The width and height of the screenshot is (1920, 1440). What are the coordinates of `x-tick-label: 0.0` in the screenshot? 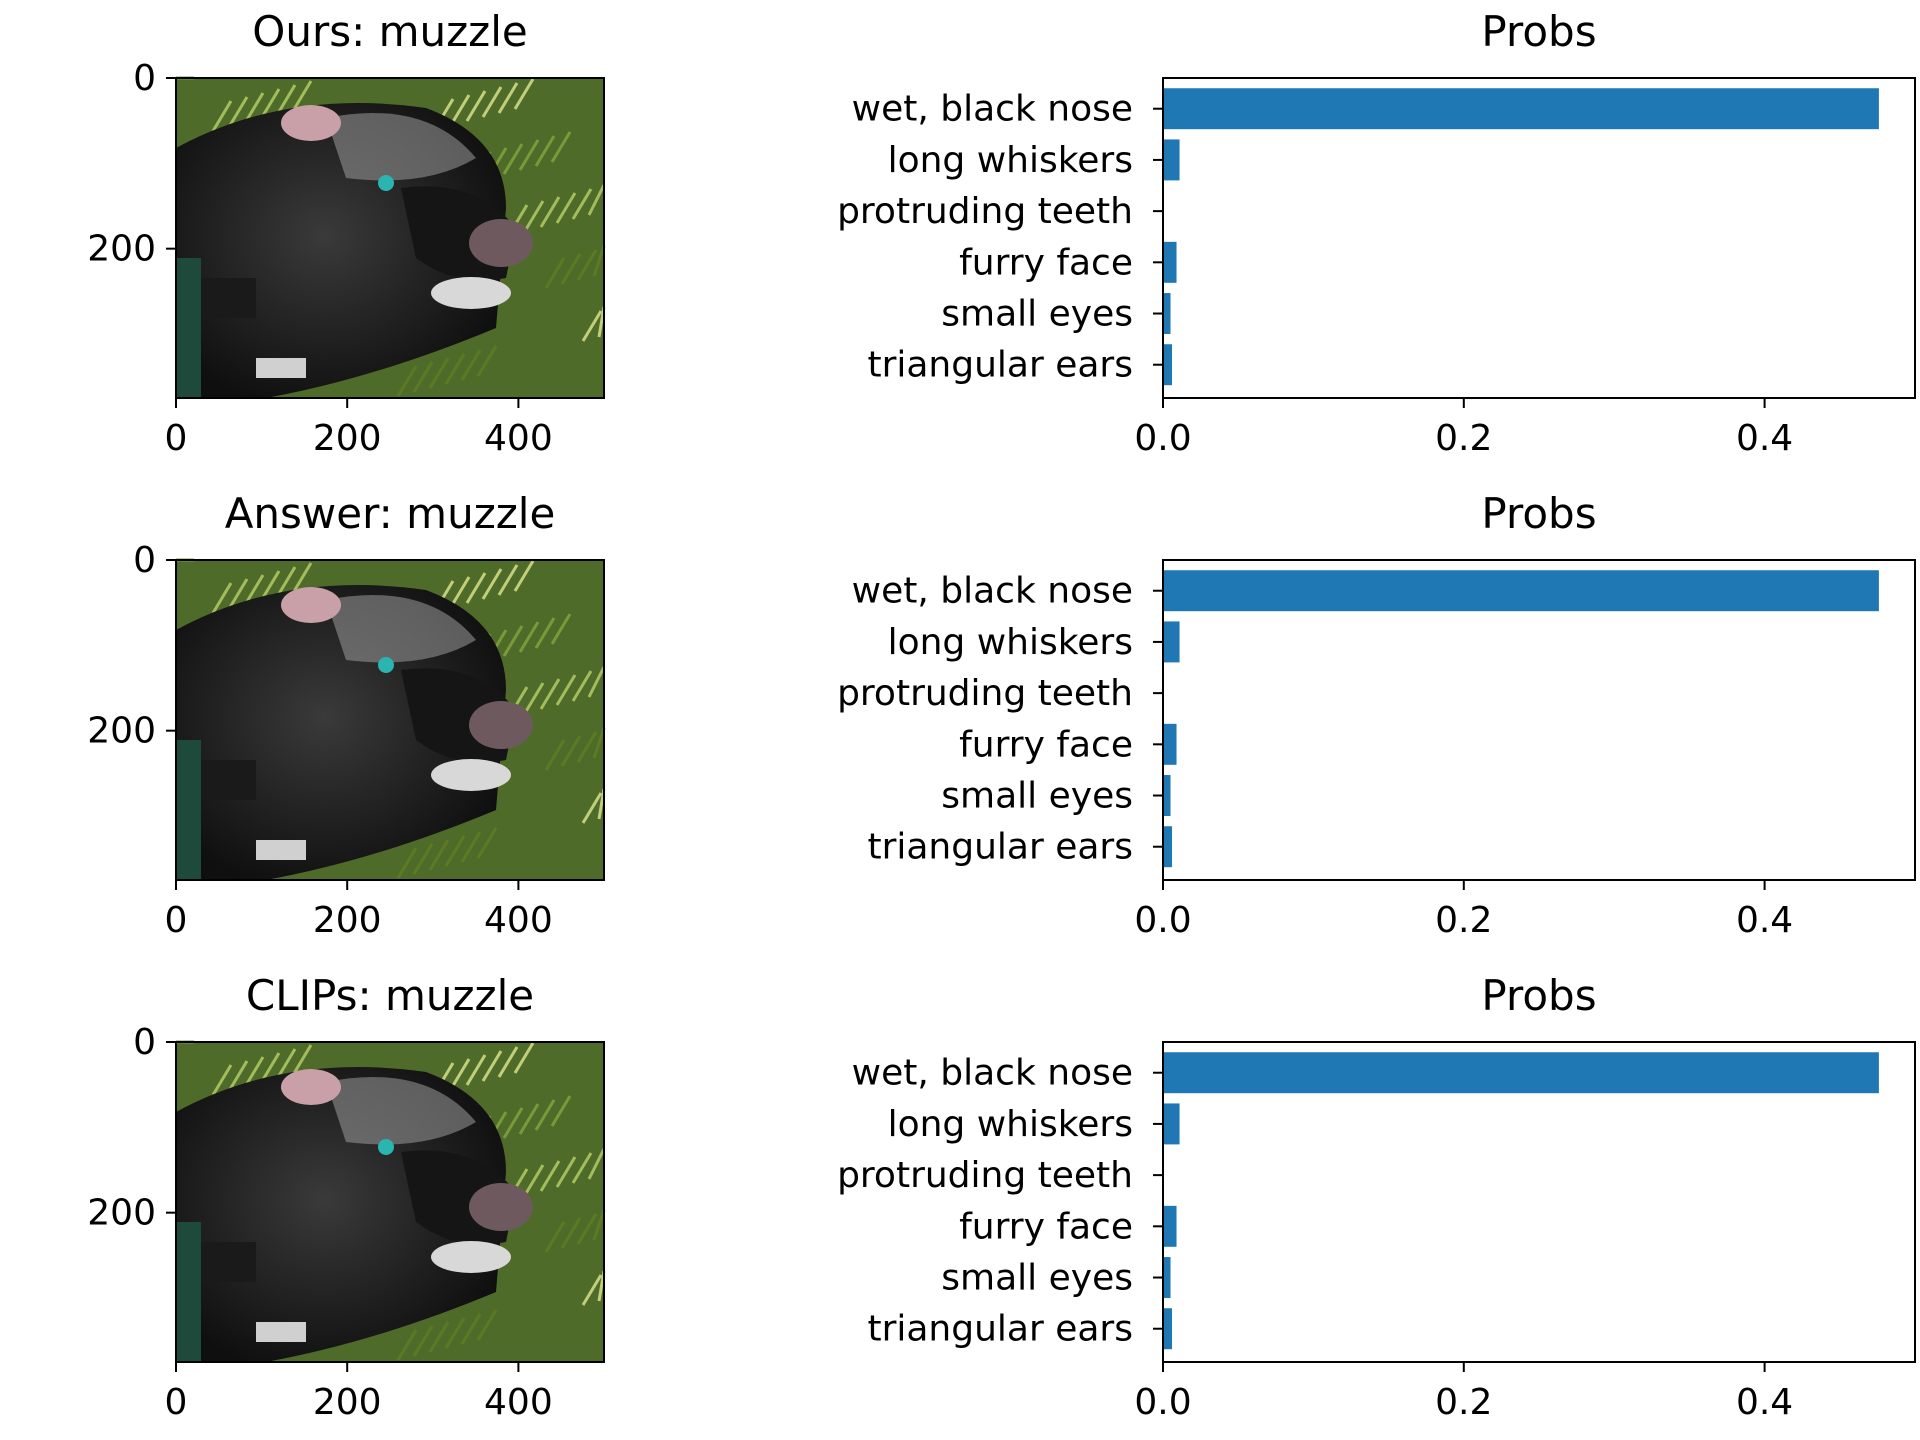 It's located at (1162, 438).